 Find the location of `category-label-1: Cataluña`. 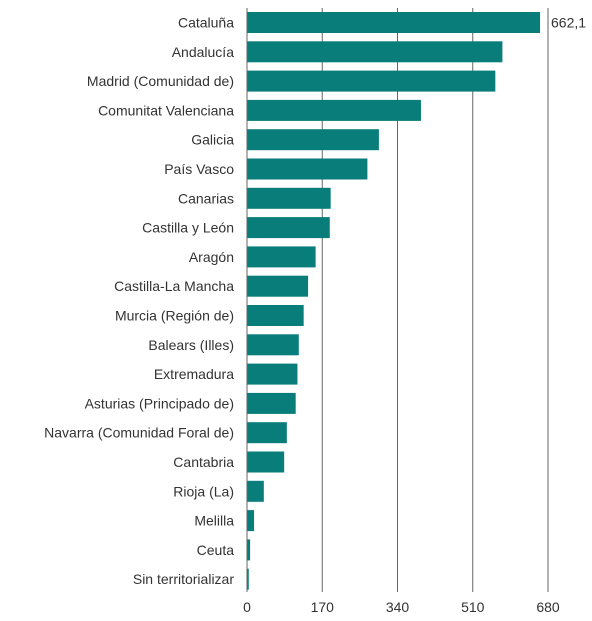

category-label-1: Cataluña is located at coordinates (206, 23).